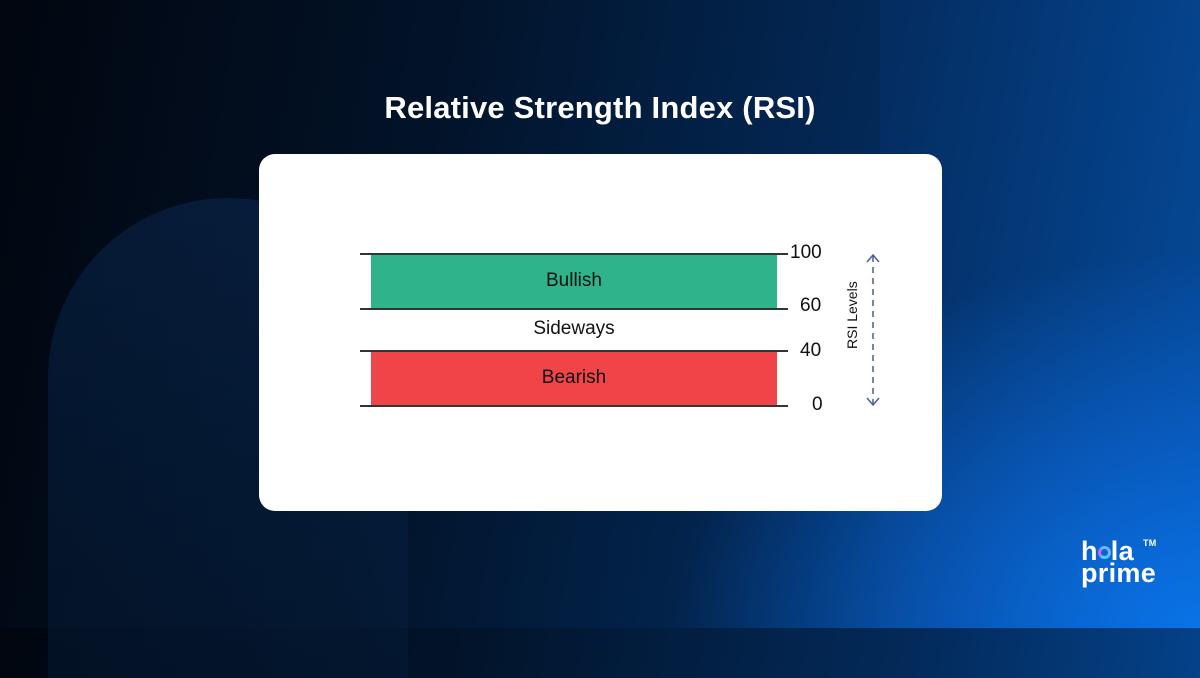  I want to click on double-arrow-icon, so click(873, 330).